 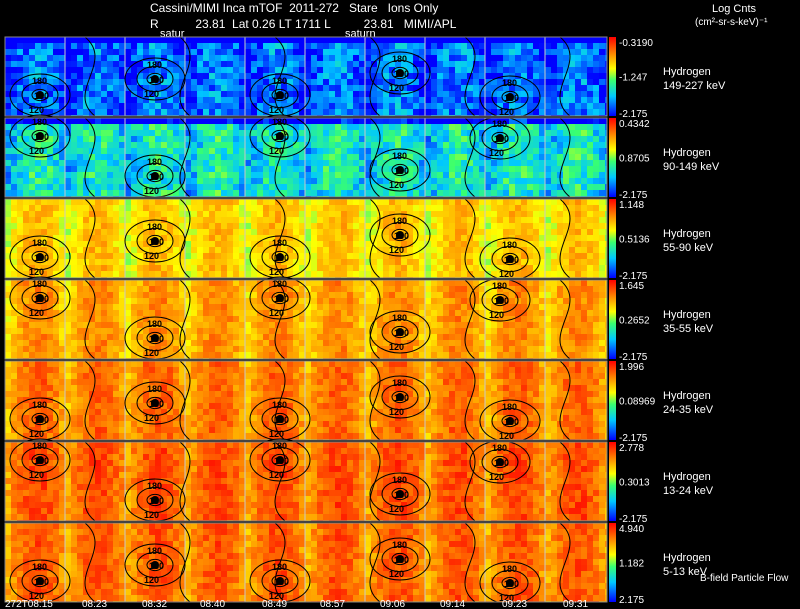 I want to click on panel-border, so click(x=306, y=238).